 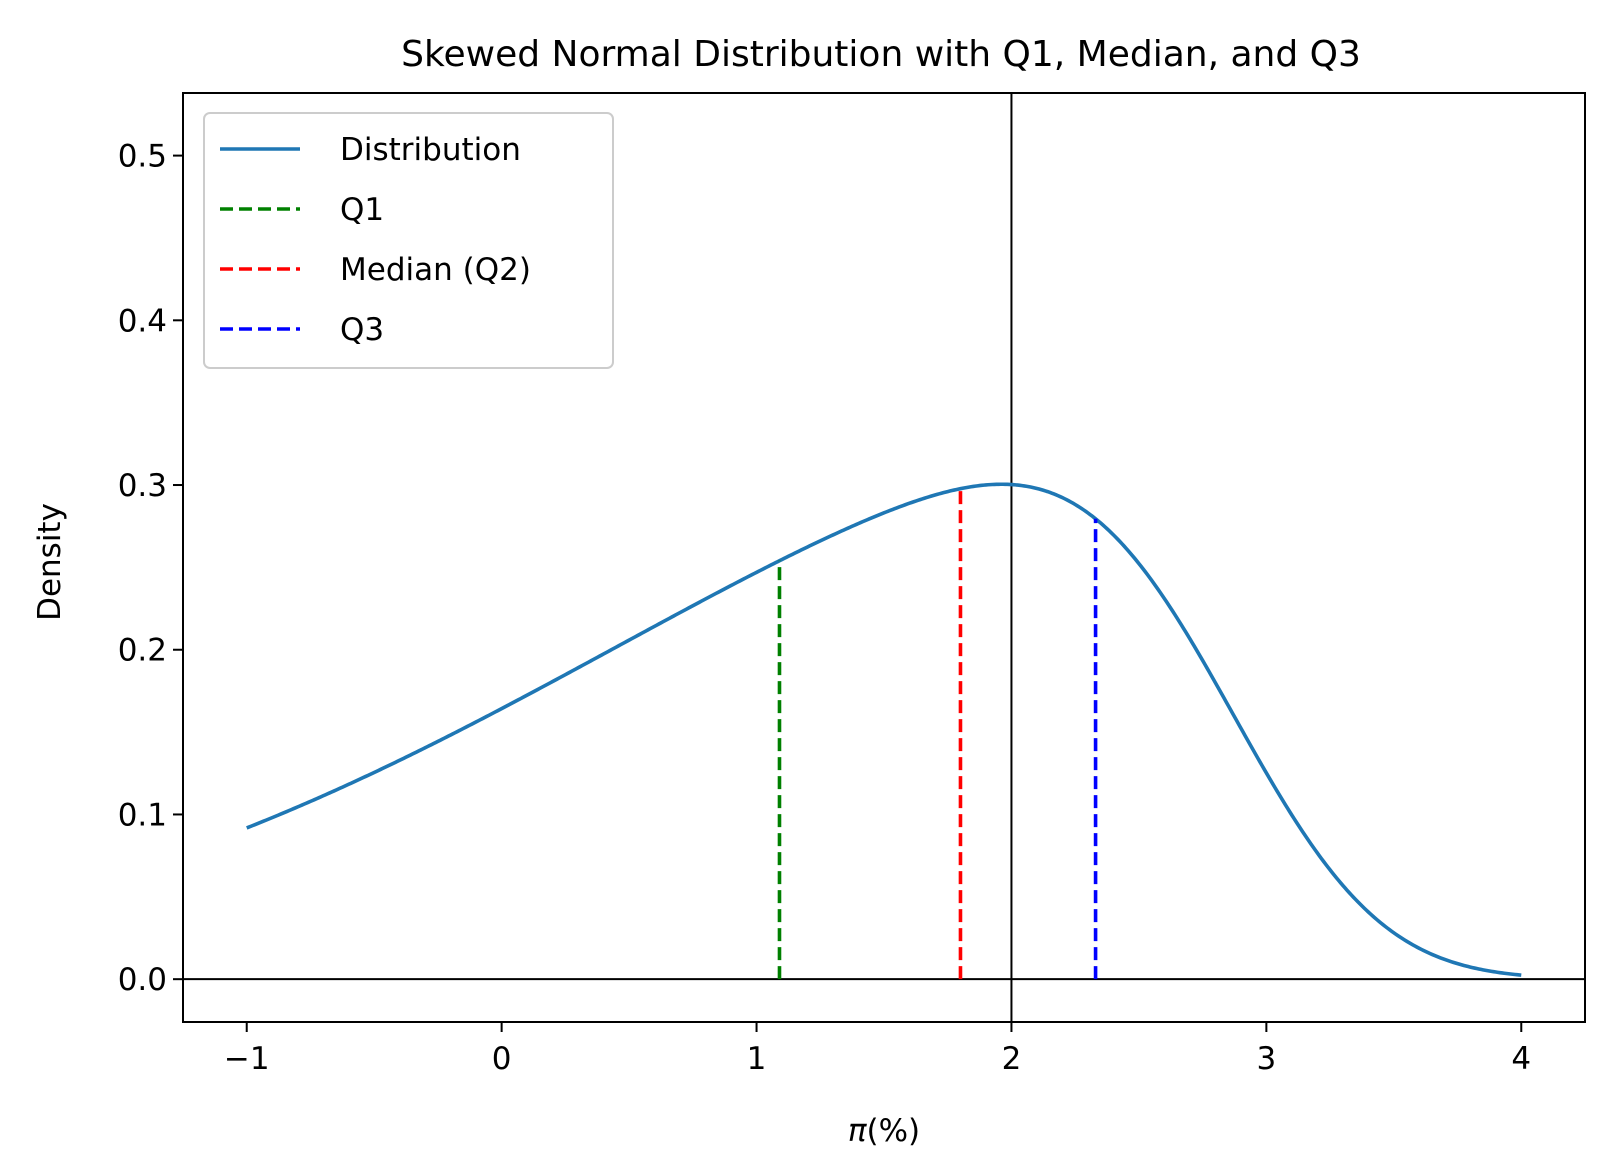 I want to click on y-tick-label: 0.0, so click(x=142, y=980).